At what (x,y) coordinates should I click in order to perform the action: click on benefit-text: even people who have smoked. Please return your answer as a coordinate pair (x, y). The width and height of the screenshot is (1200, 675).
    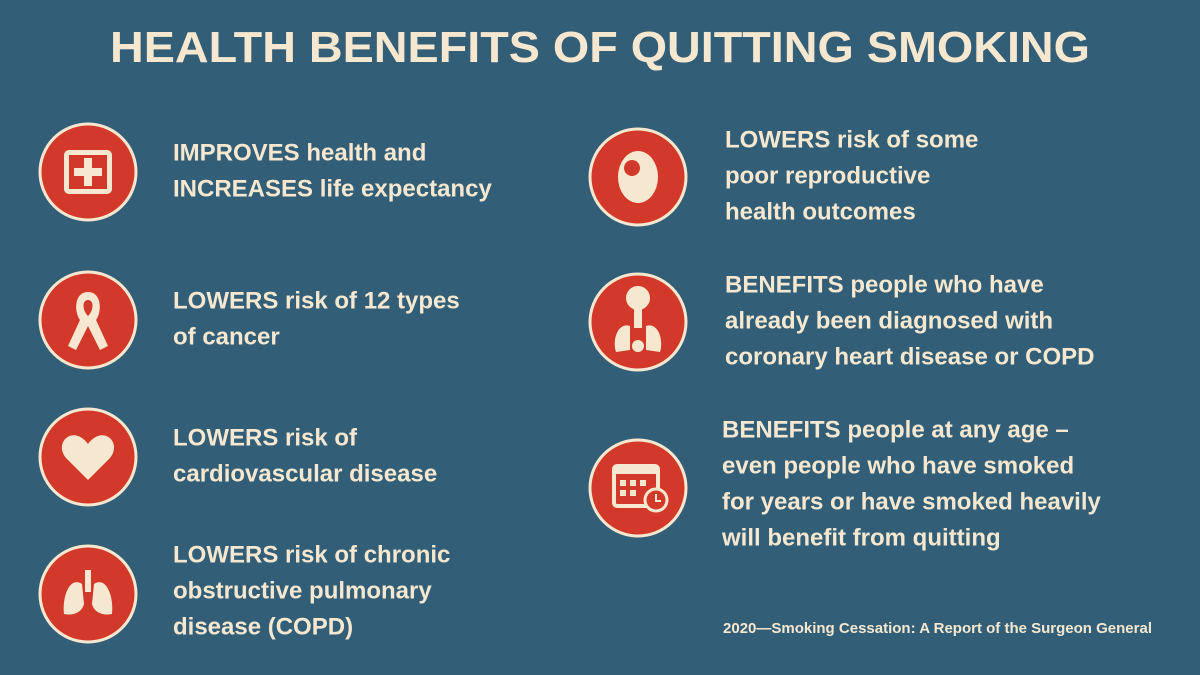
    Looking at the image, I should click on (898, 465).